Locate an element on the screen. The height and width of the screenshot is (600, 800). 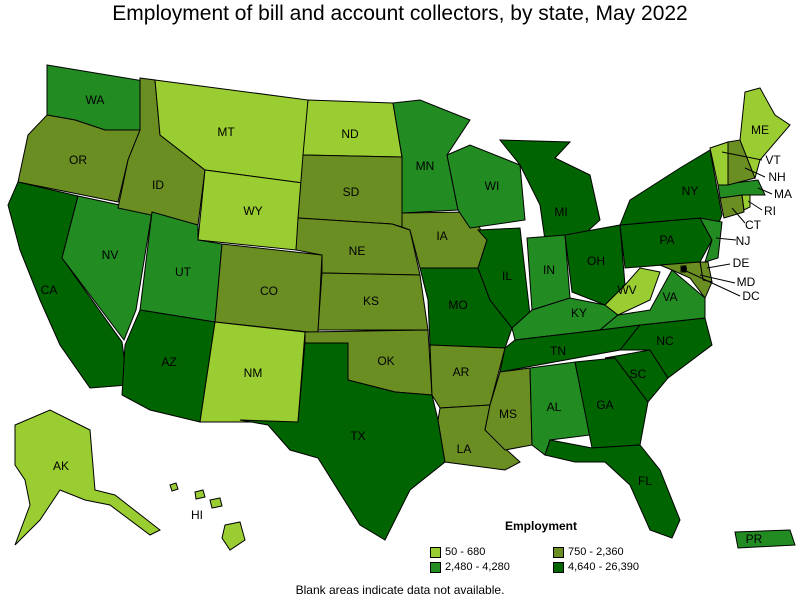
label-AK: AK is located at coordinates (61, 466).